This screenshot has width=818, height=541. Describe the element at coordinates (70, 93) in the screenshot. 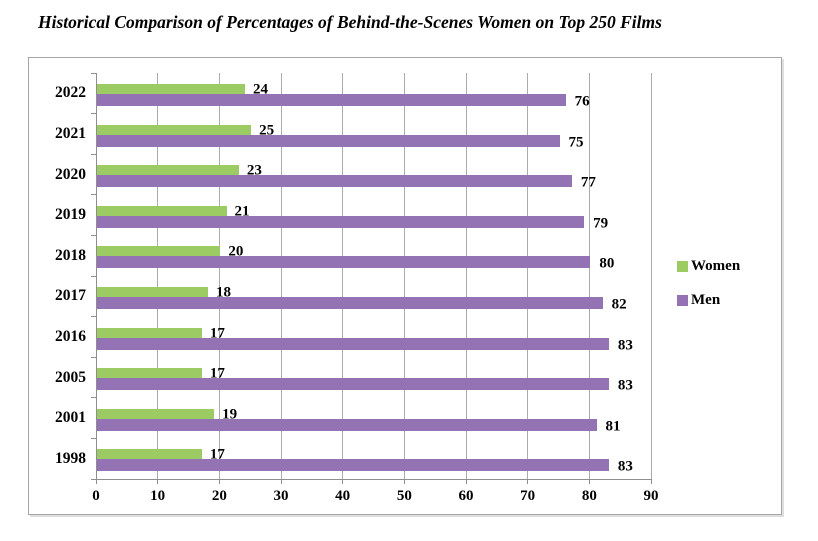

I see `category-label: 2022` at that location.